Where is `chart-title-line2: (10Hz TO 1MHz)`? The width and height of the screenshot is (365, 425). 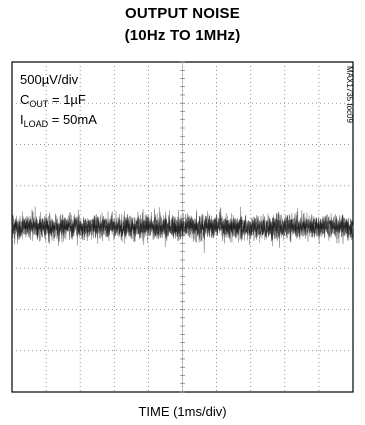 chart-title-line2: (10Hz TO 1MHz) is located at coordinates (182, 35).